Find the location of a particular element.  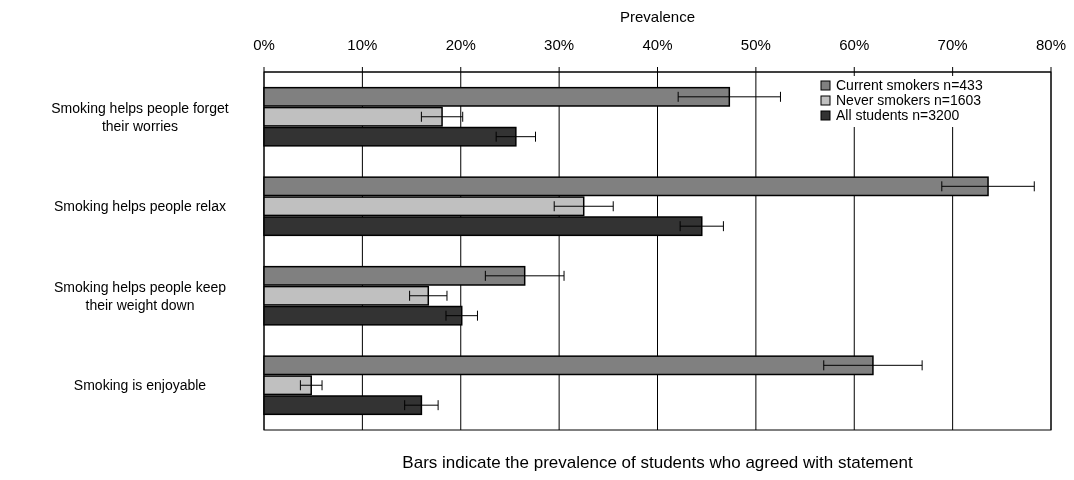

y-tick-label: Smoking helps people keep their weight down is located at coordinates (140, 295).